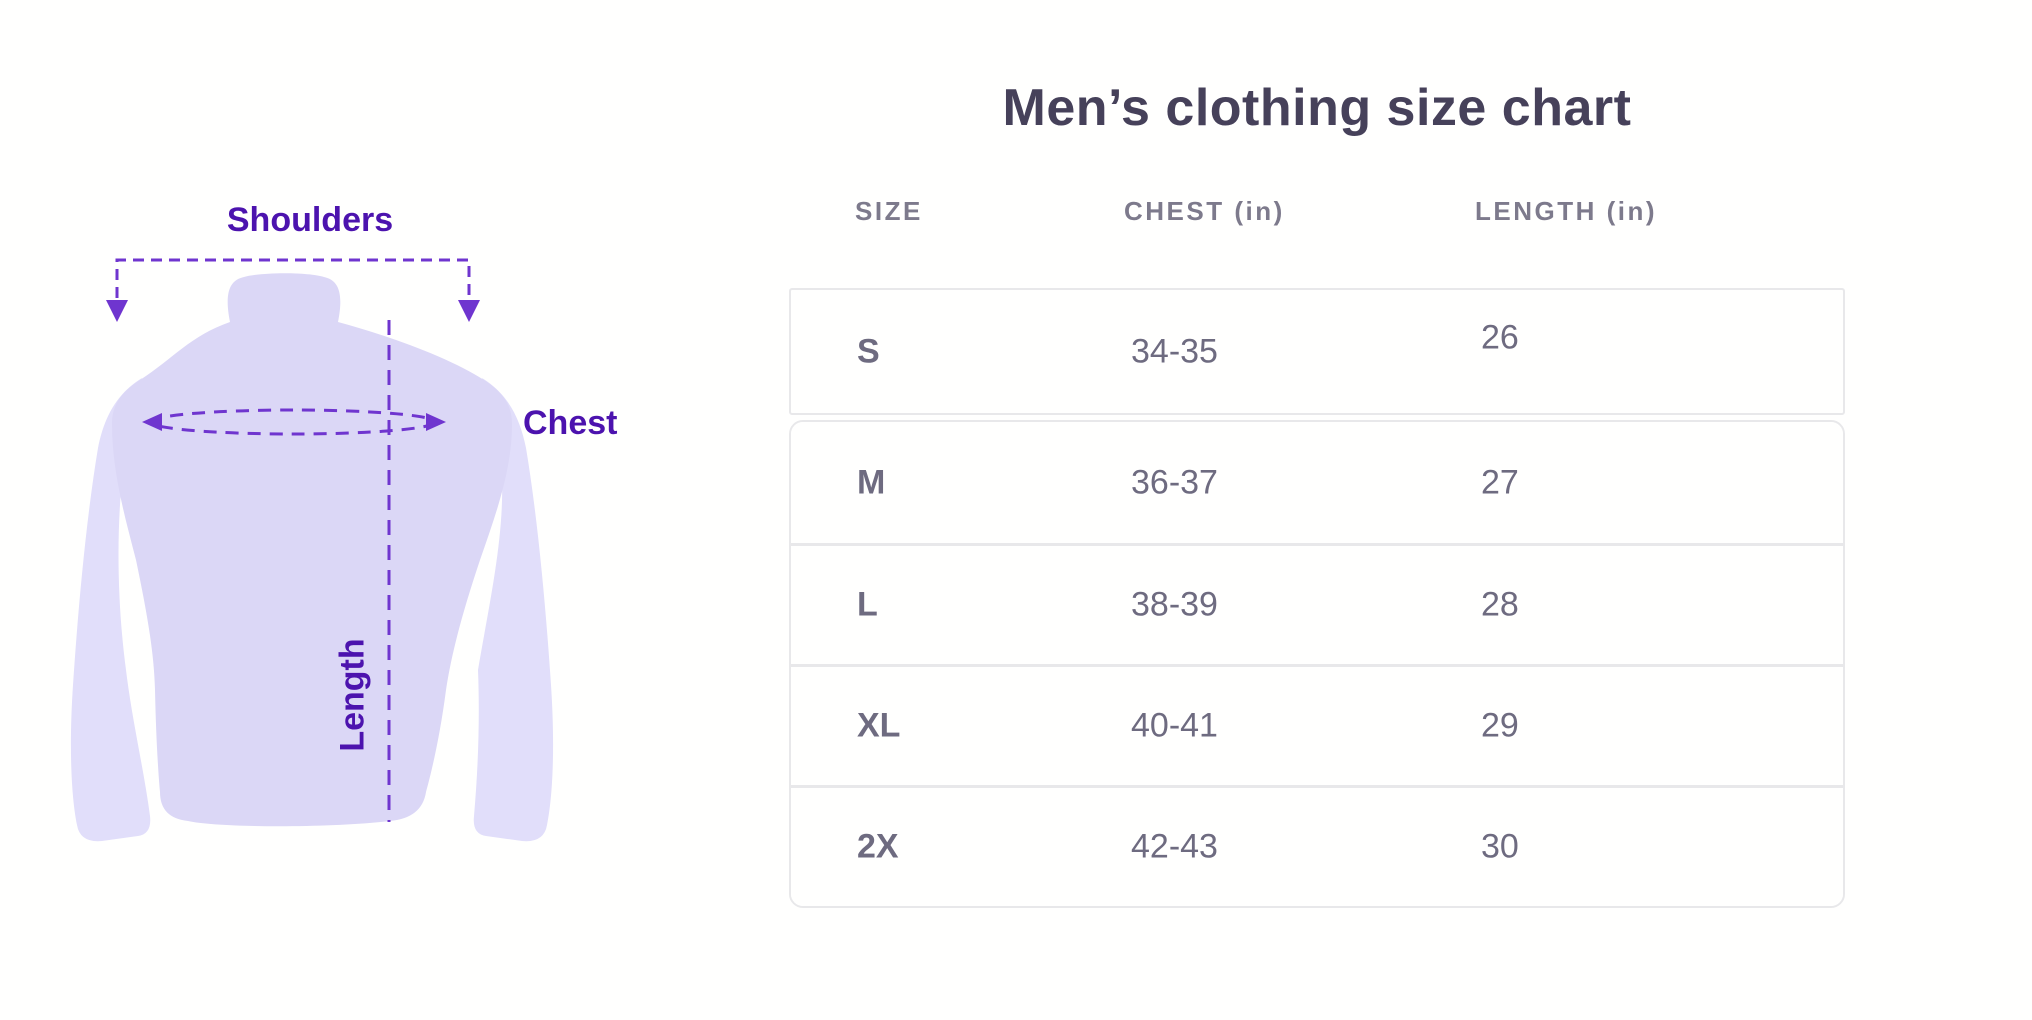  I want to click on chest-cell: 34-35, so click(1174, 351).